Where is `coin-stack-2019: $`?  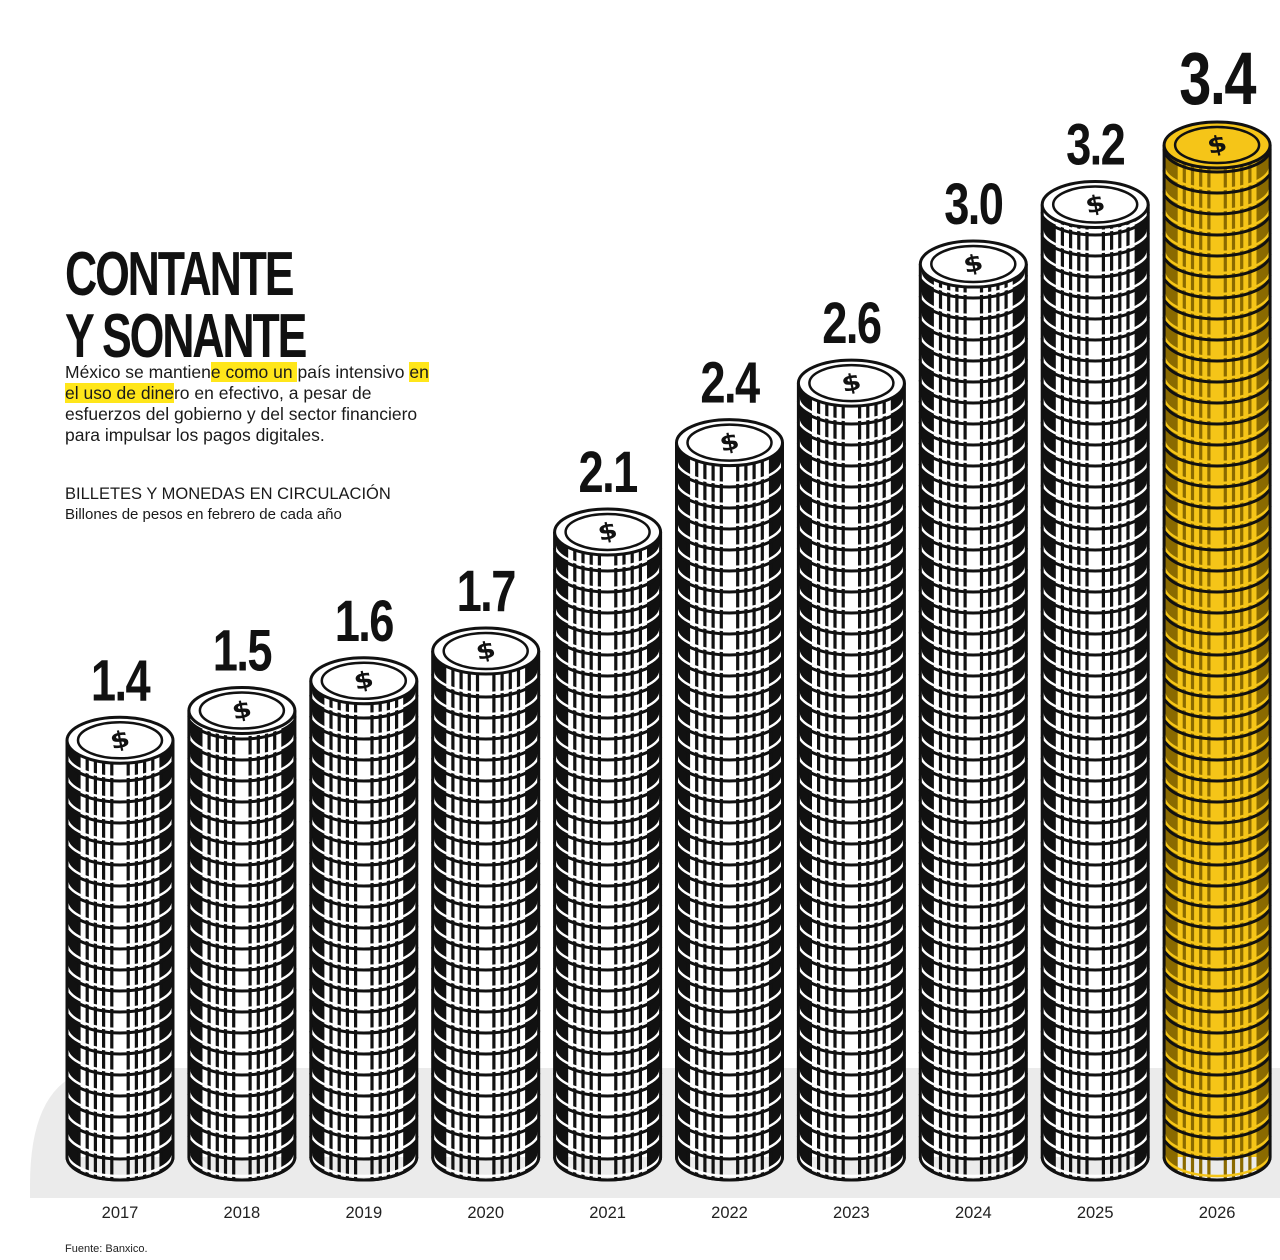 coin-stack-2019: $ is located at coordinates (364, 919).